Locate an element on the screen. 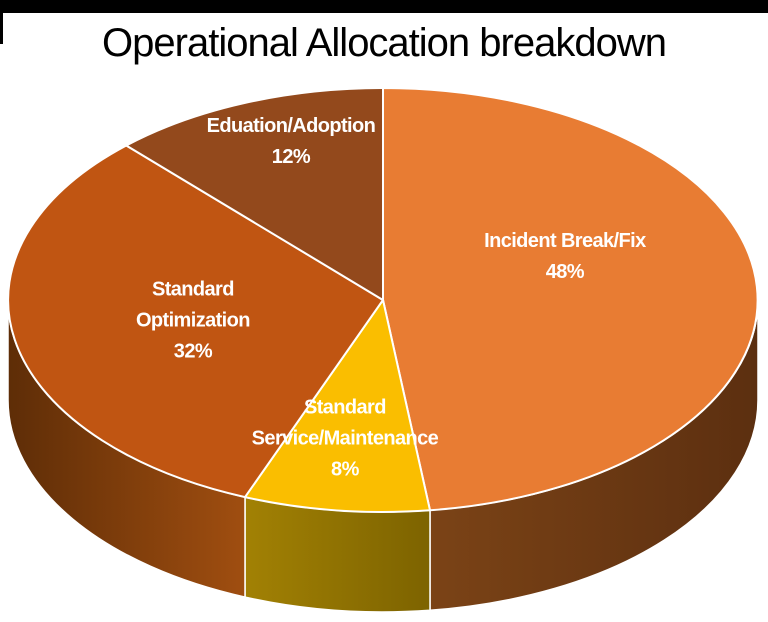 The image size is (768, 622). slice-label-standard-service-maintenance: Standard Service/Maintenance 8% is located at coordinates (345, 439).